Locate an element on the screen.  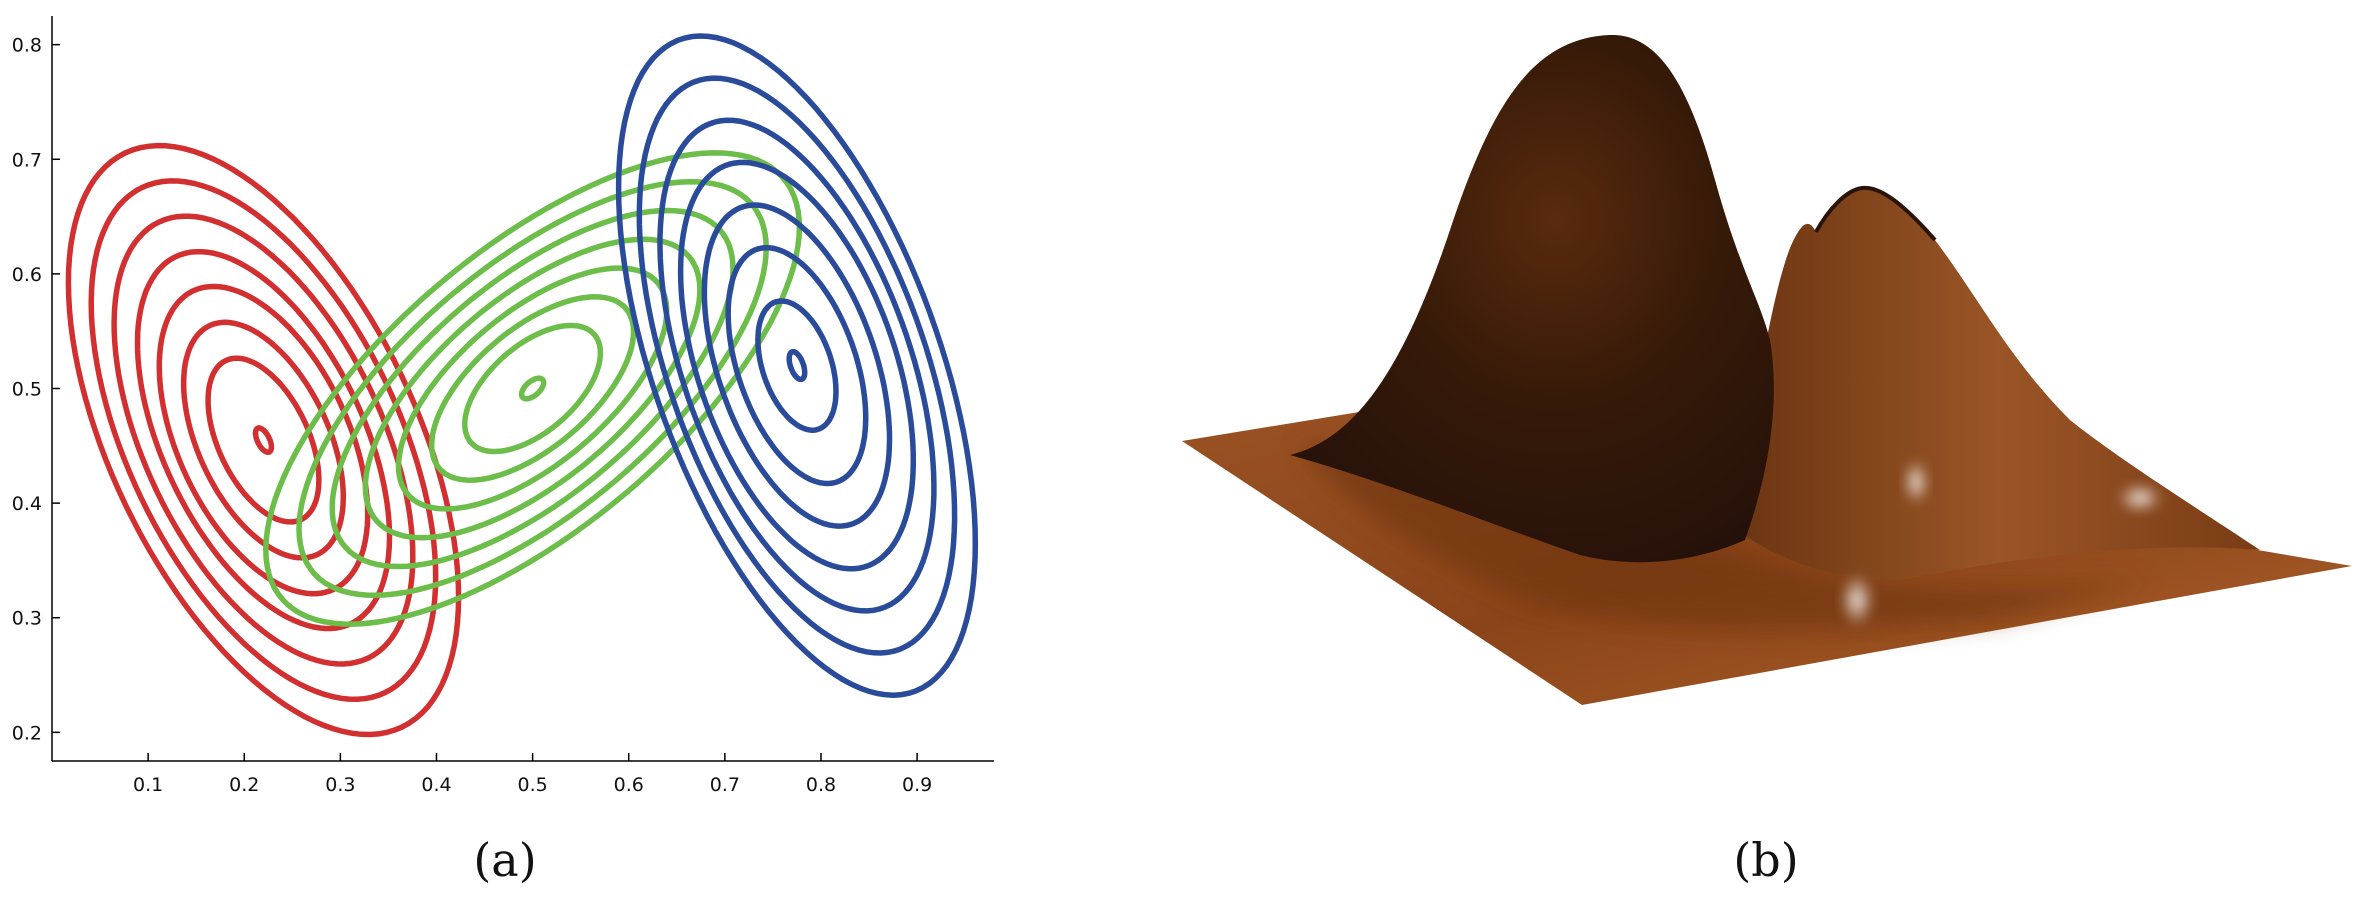
contour-level-s2-l1 is located at coordinates (797, 365).